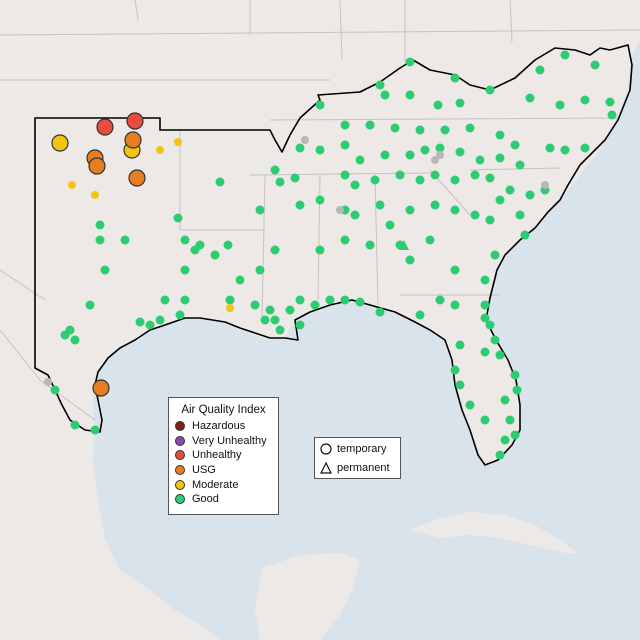 This screenshot has width=640, height=640. What do you see at coordinates (223, 410) in the screenshot?
I see `aqi-legend-title: Air Quality Index` at bounding box center [223, 410].